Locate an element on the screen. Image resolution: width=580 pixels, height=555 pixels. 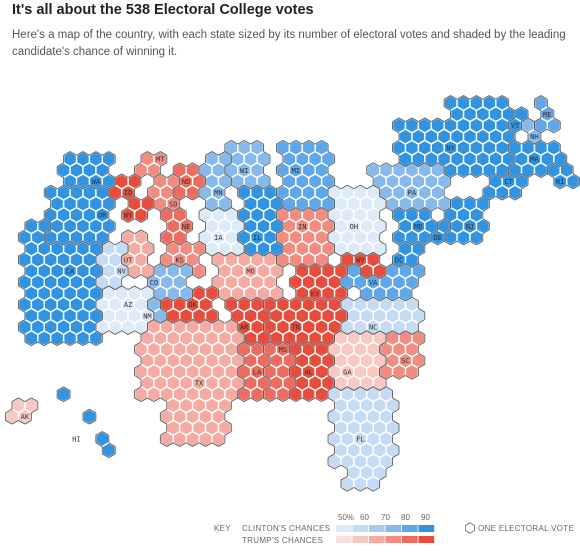
state-label-nh: NH is located at coordinates (534, 137).